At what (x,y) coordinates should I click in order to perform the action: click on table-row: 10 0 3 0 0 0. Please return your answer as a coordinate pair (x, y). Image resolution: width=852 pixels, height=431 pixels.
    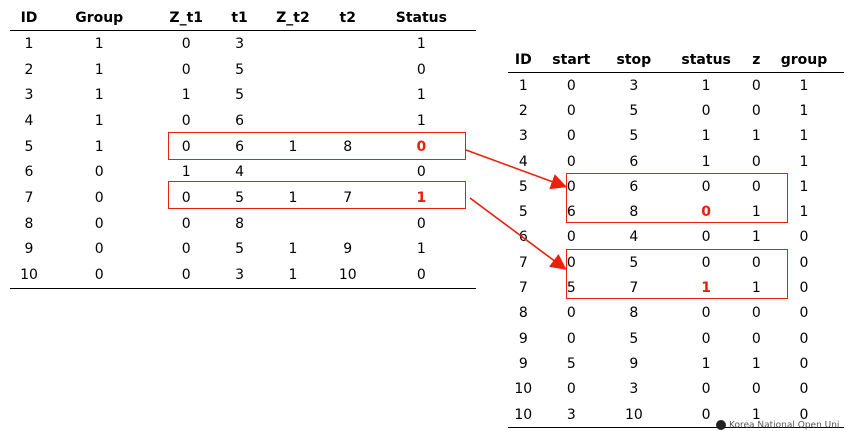
    Looking at the image, I should click on (676, 389).